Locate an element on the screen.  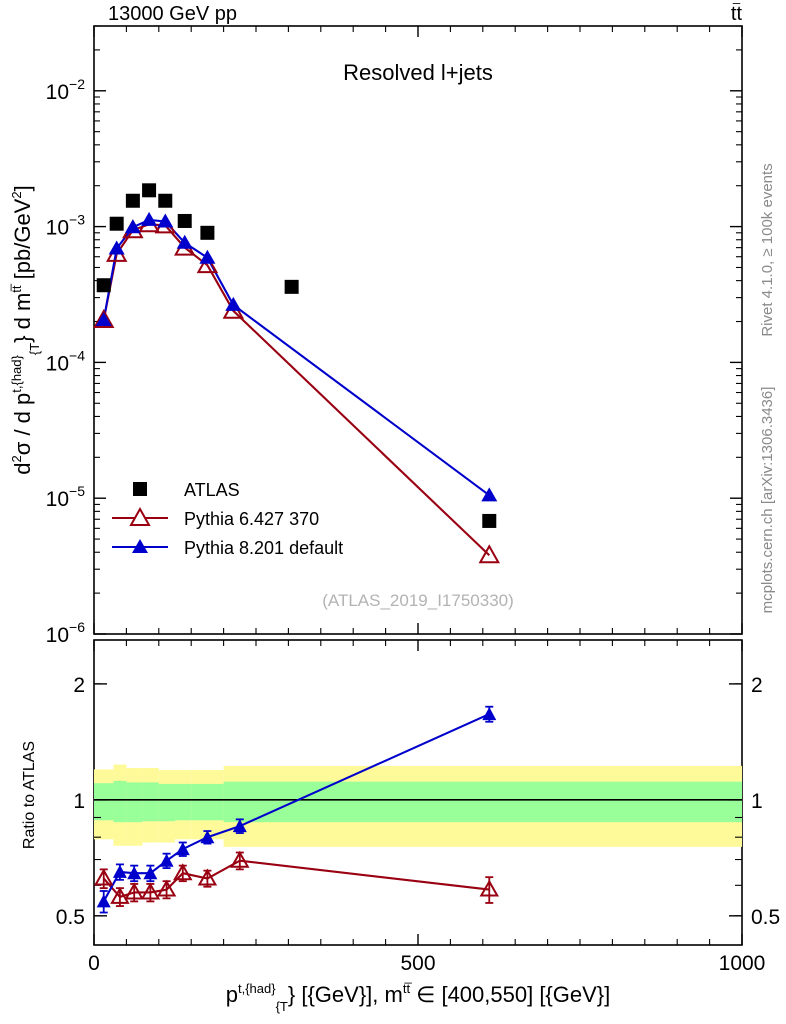
main-ylabel: d2σ / d pt,{had}{T} d mtt̅ [pb/GeV2] is located at coordinates (25, 329).